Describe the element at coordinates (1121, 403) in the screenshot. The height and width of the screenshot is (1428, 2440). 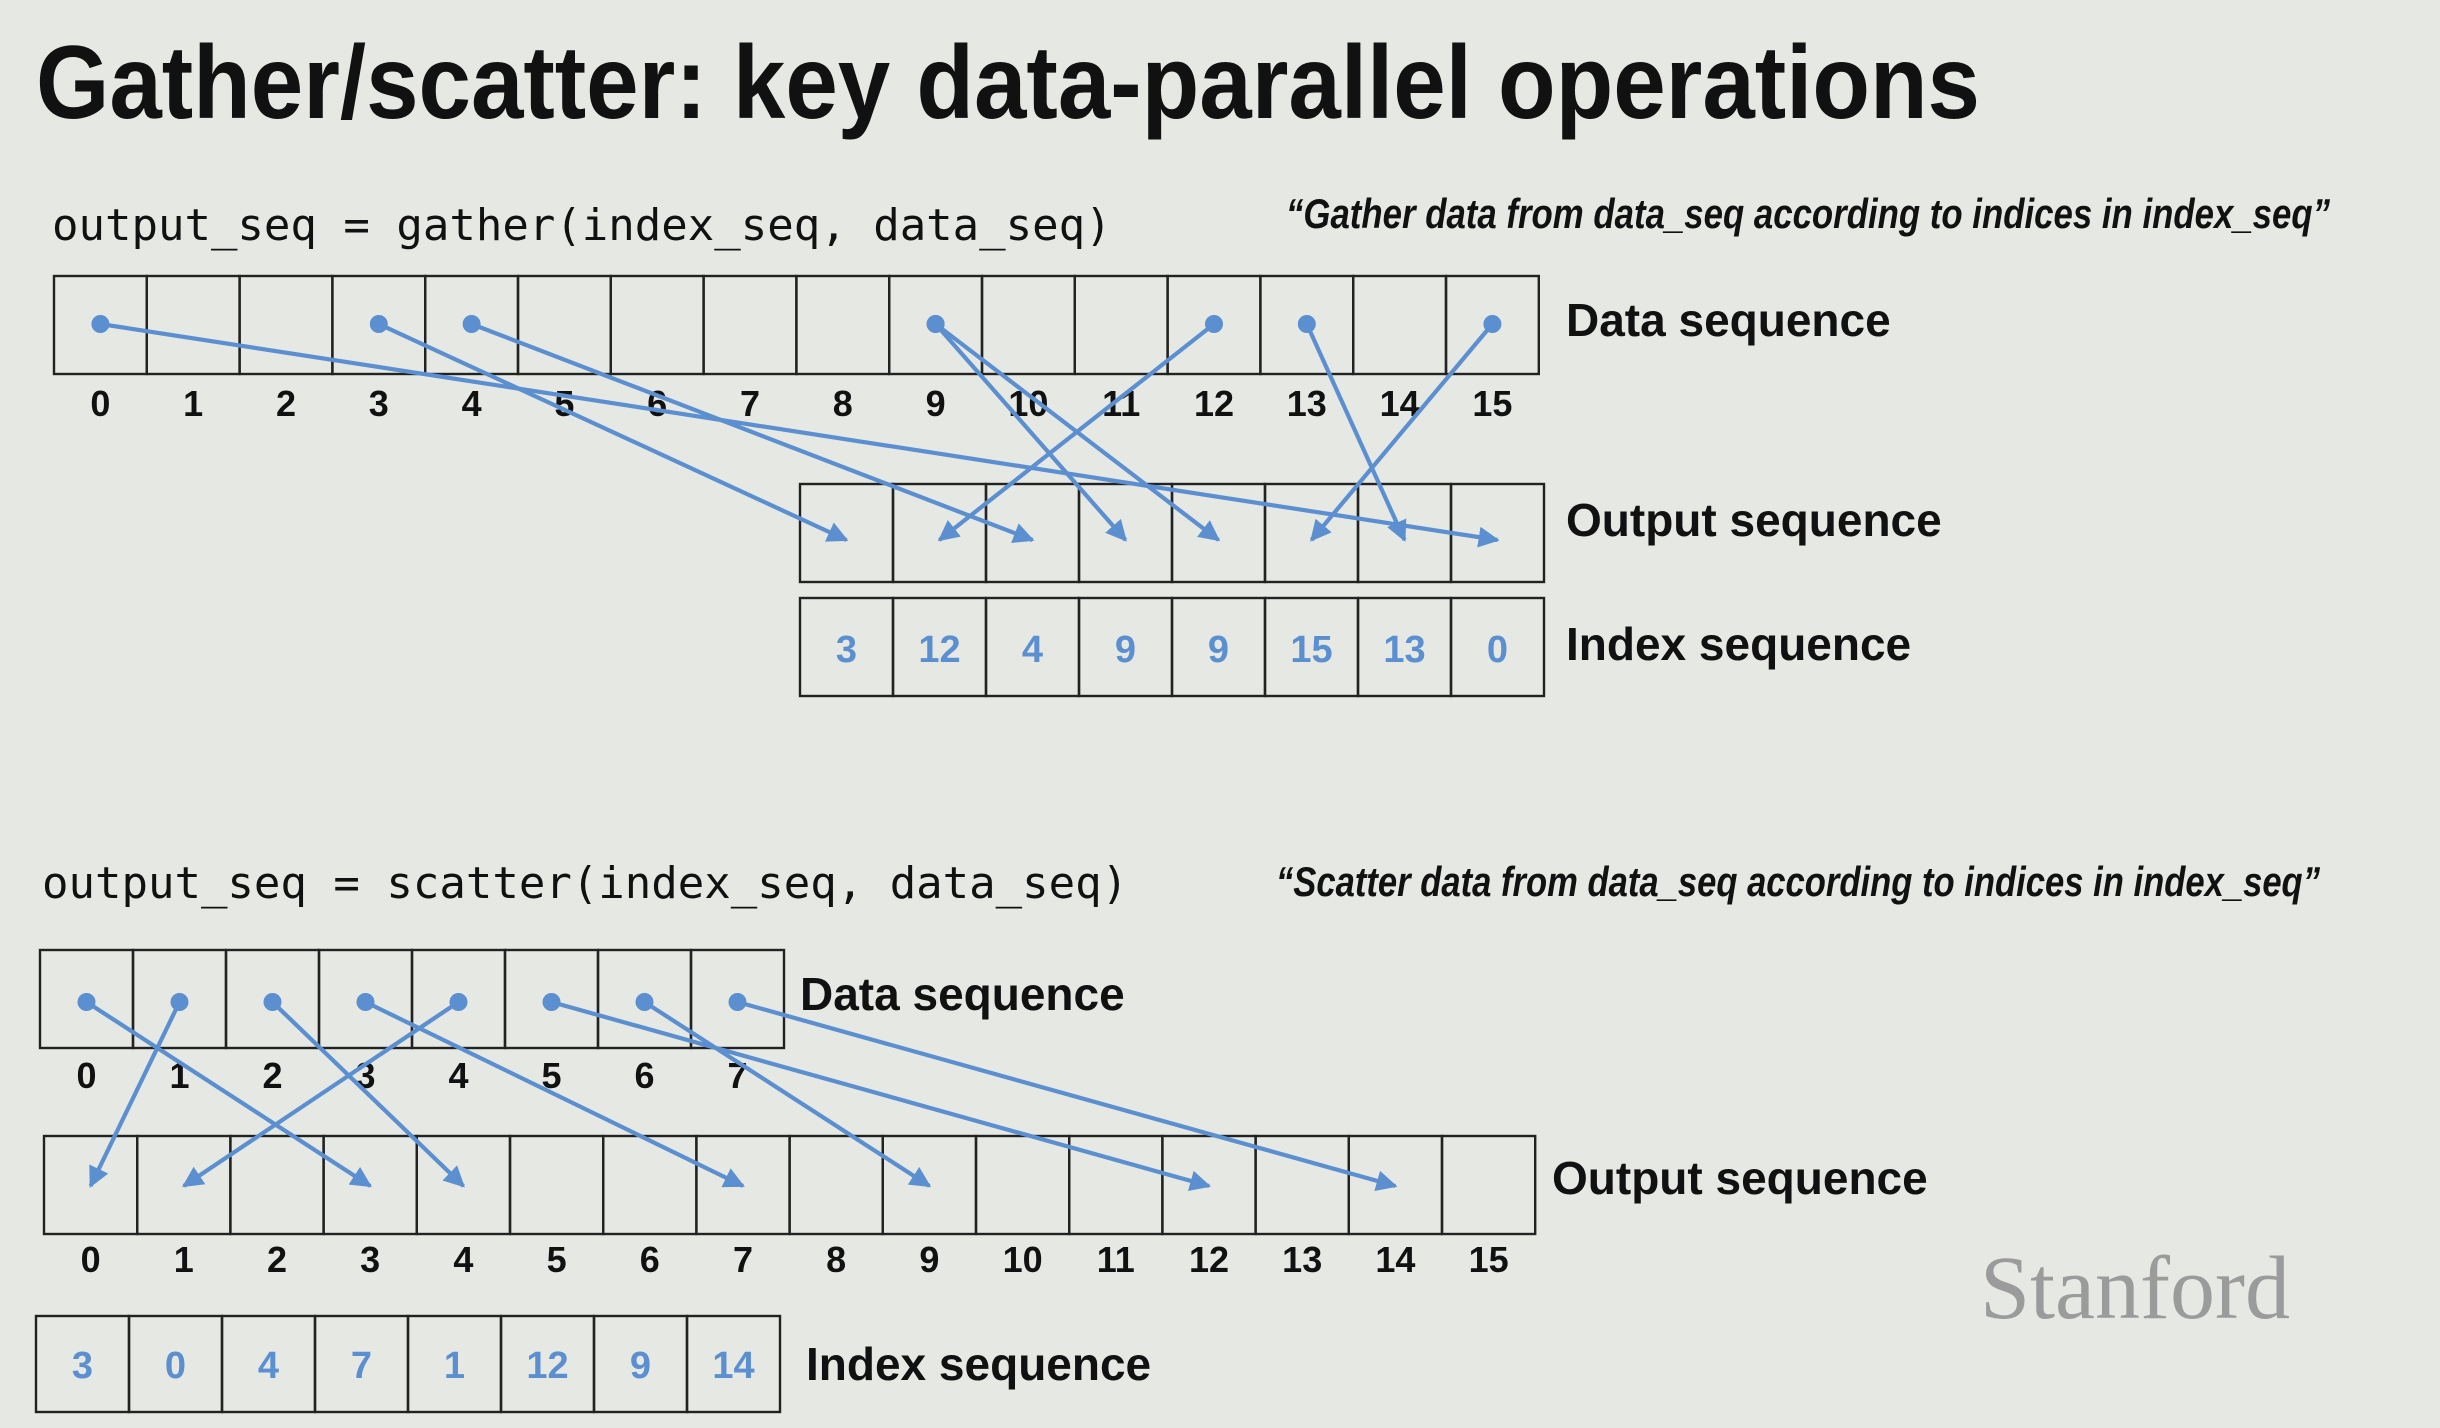
I see `gather-data-tick-11: 11` at that location.